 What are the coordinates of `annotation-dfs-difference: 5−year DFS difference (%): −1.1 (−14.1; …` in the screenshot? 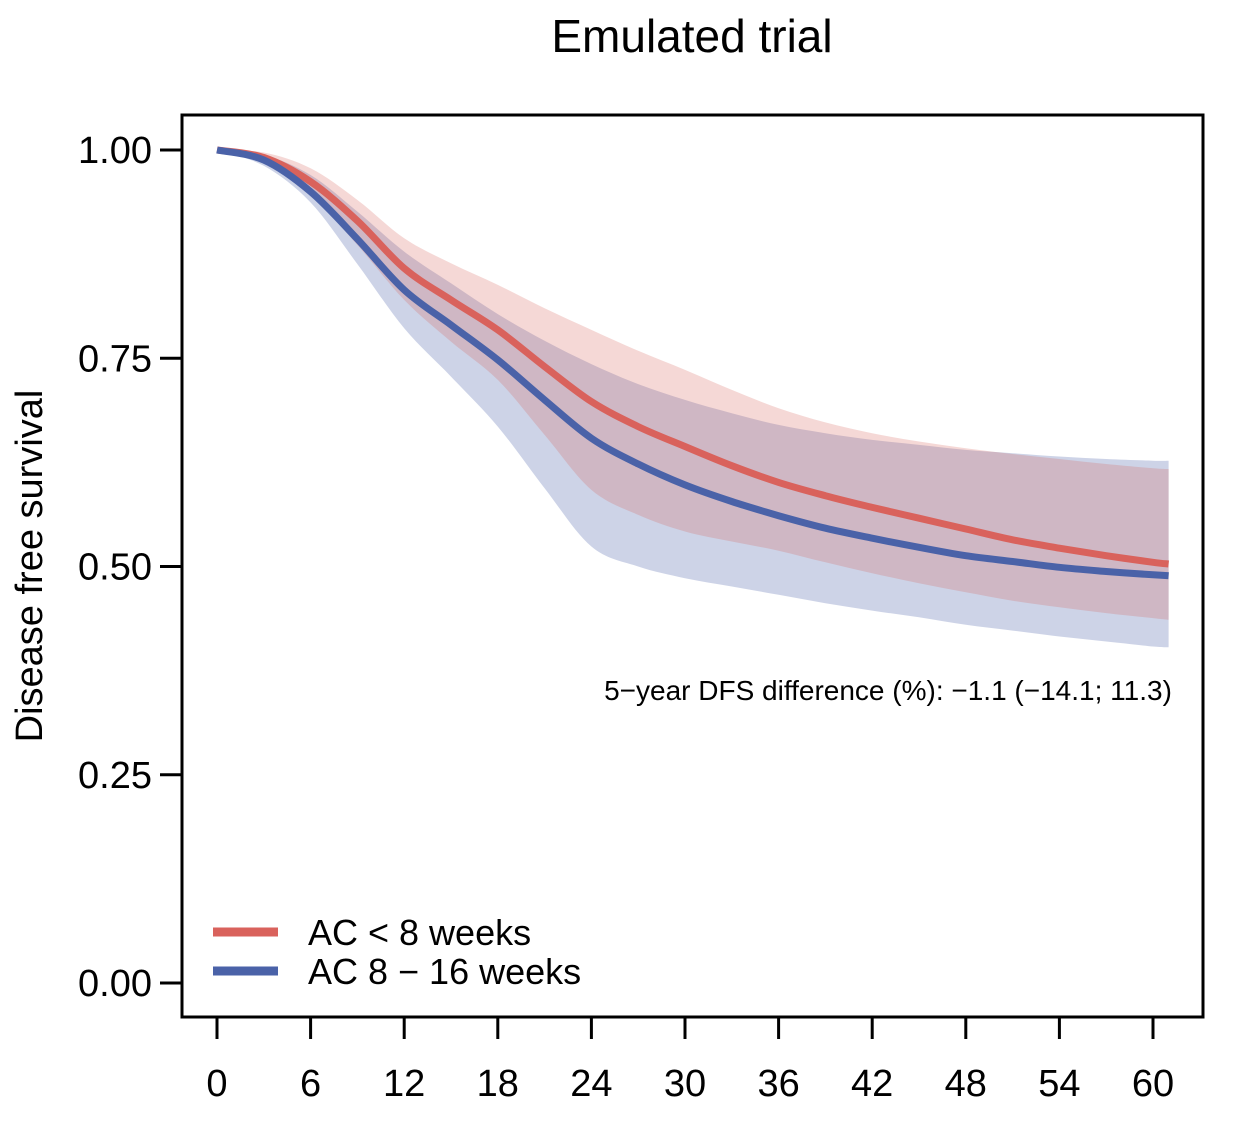 It's located at (888, 690).